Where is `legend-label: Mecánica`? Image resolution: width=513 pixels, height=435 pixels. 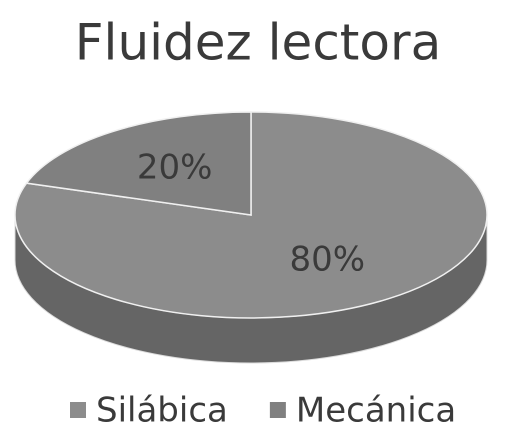
legend-label: Mecánica is located at coordinates (376, 411).